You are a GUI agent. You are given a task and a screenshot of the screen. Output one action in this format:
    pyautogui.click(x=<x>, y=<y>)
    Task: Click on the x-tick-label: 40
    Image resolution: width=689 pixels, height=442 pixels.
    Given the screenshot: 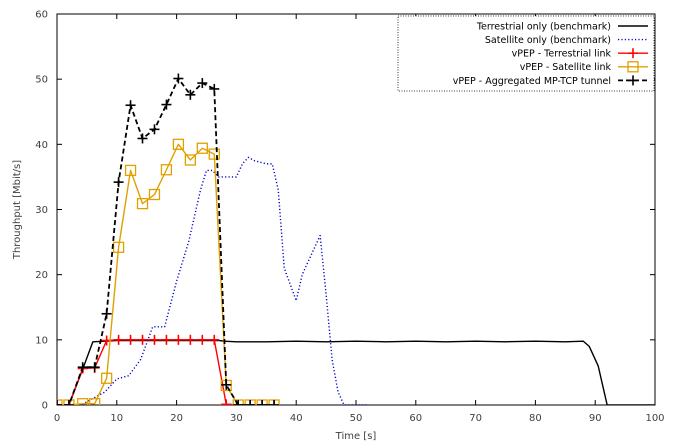 What is the action you would take?
    pyautogui.click(x=296, y=418)
    